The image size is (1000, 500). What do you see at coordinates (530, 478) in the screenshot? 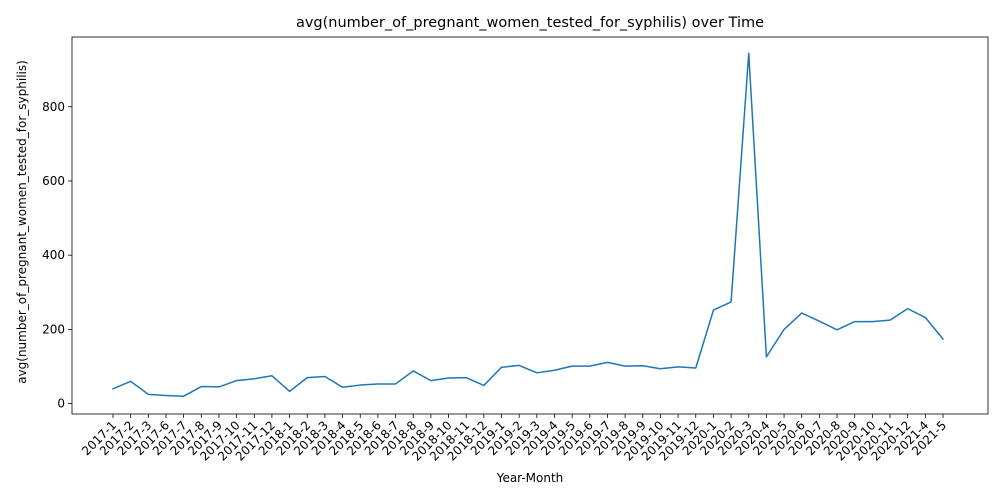
I see `x-axis-label: Year-Month` at bounding box center [530, 478].